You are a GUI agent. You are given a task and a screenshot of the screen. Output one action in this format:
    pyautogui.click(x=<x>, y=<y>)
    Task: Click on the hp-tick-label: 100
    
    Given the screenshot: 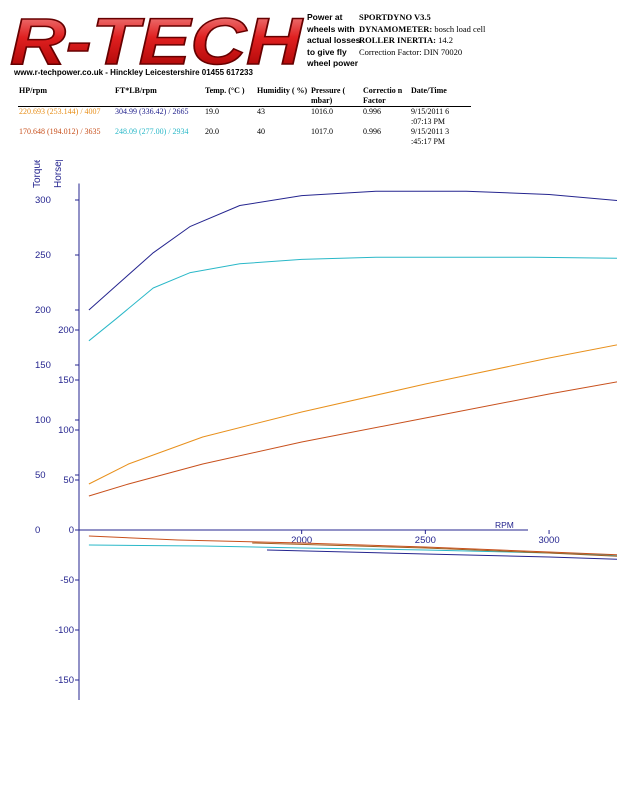 What is the action you would take?
    pyautogui.click(x=66, y=430)
    